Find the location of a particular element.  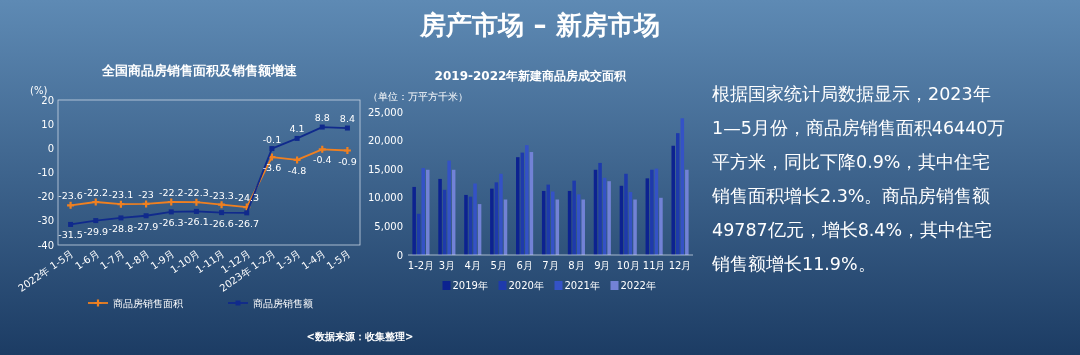

data-label: -4.8 is located at coordinates (297, 170).